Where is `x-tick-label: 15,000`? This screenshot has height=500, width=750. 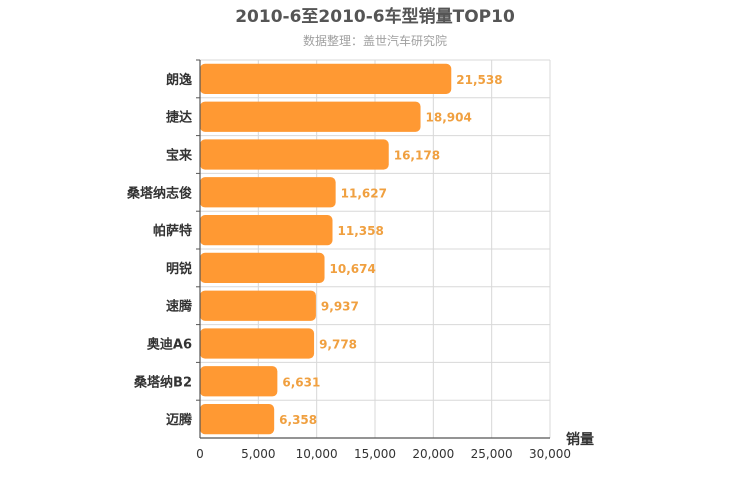 x-tick-label: 15,000 is located at coordinates (375, 454).